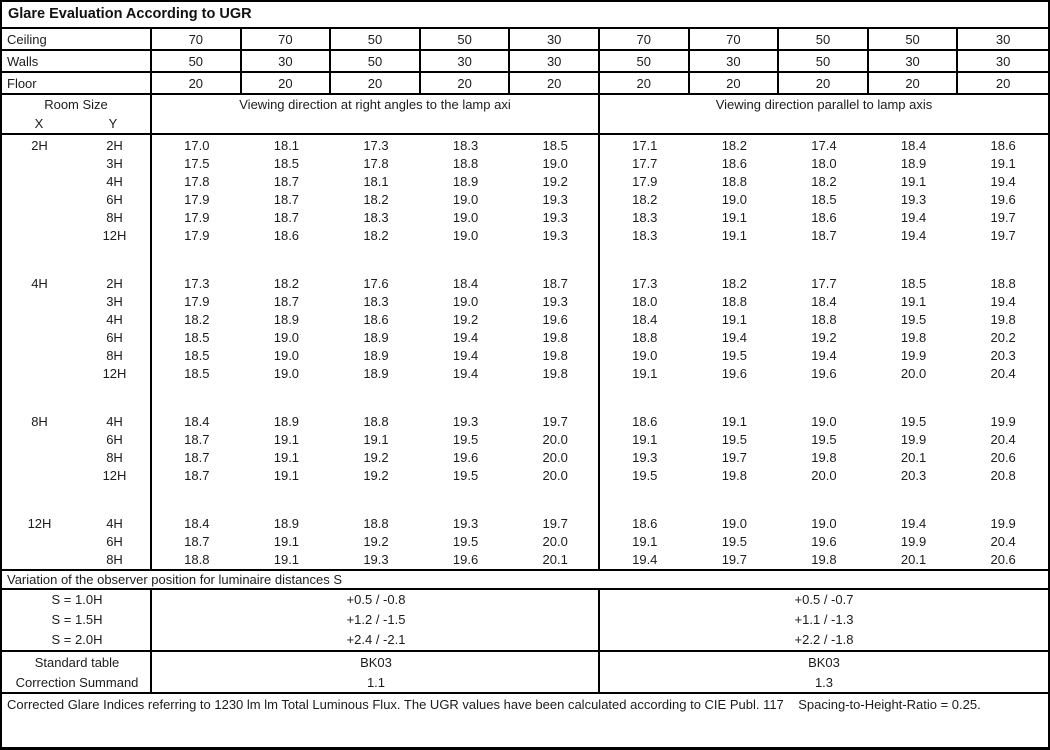 The width and height of the screenshot is (1050, 750). Describe the element at coordinates (376, 662) in the screenshot. I see `summary-value-right-angles: BK03` at that location.